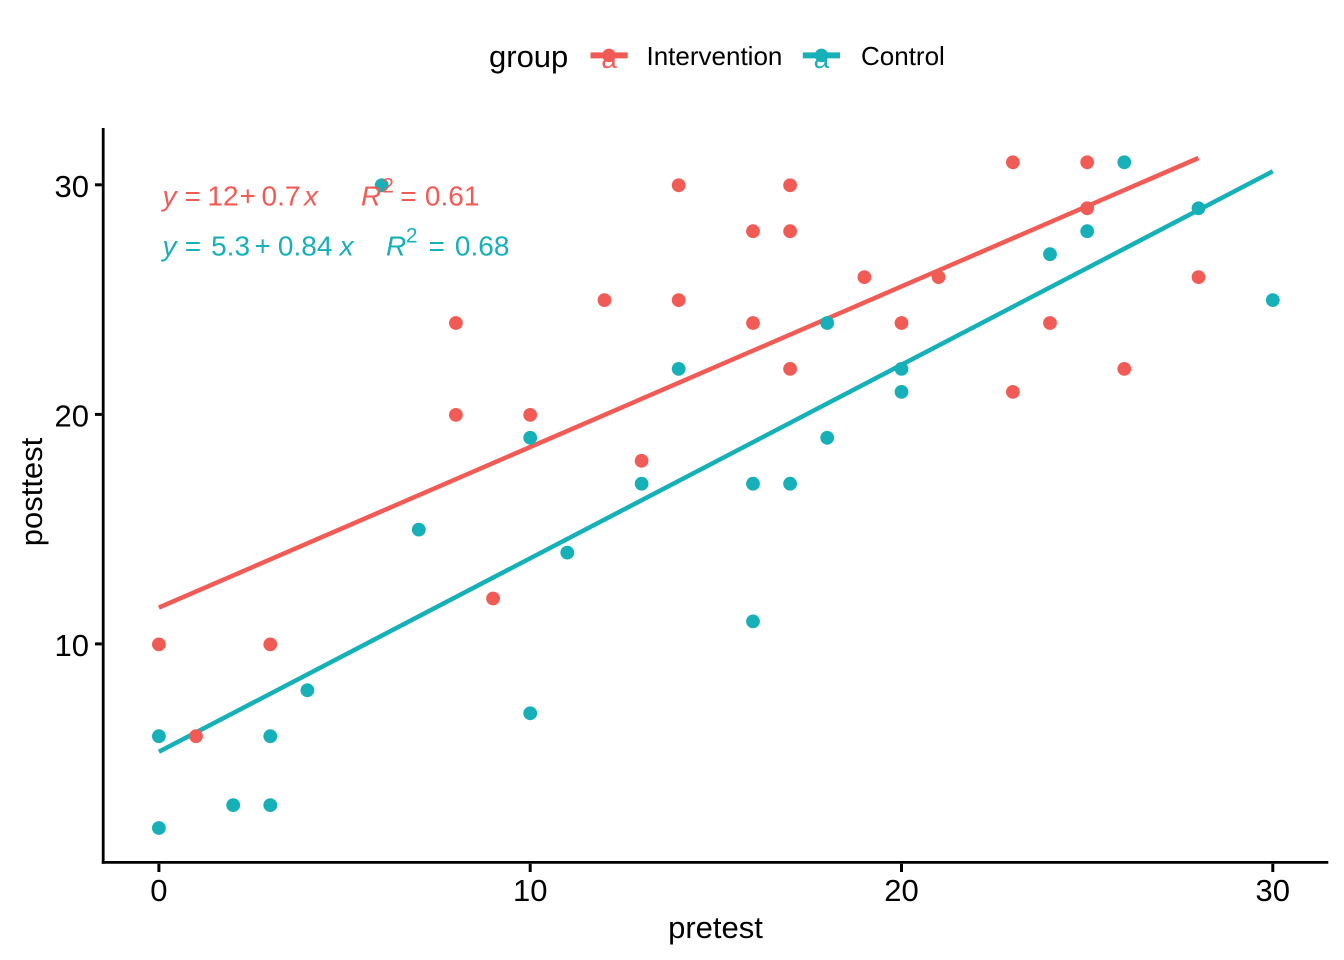 This screenshot has width=1344, height=960. What do you see at coordinates (305, 246) in the screenshot?
I see `svg-text: 0.84` at bounding box center [305, 246].